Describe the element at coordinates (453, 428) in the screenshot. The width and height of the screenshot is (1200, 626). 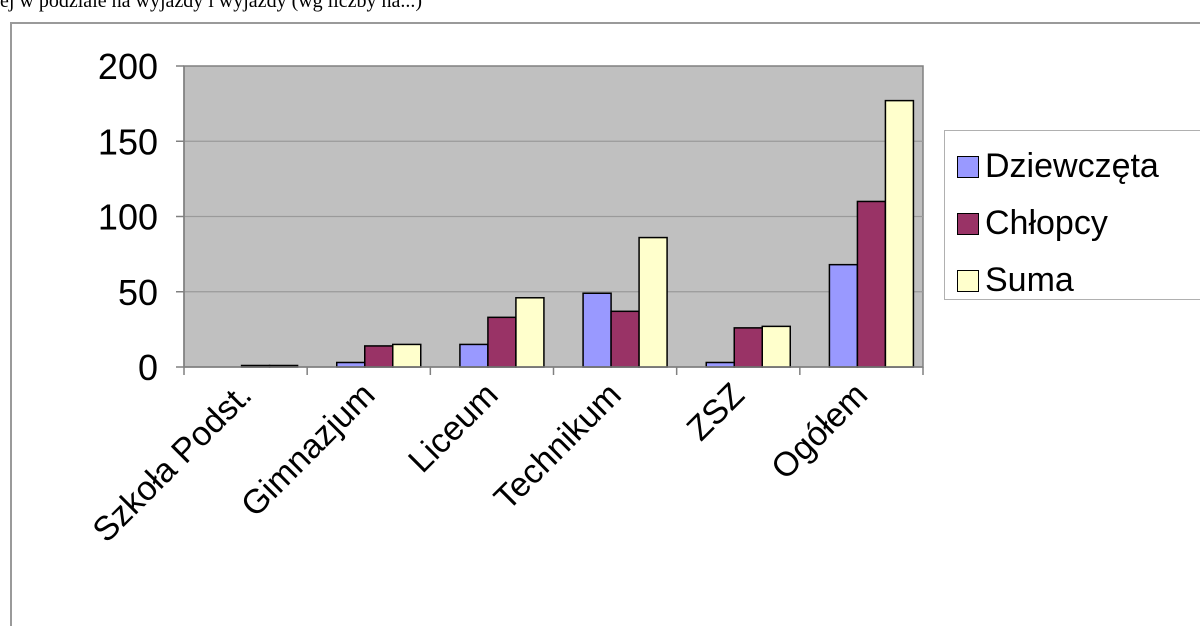
I see `x-tick-label: Liceum` at that location.